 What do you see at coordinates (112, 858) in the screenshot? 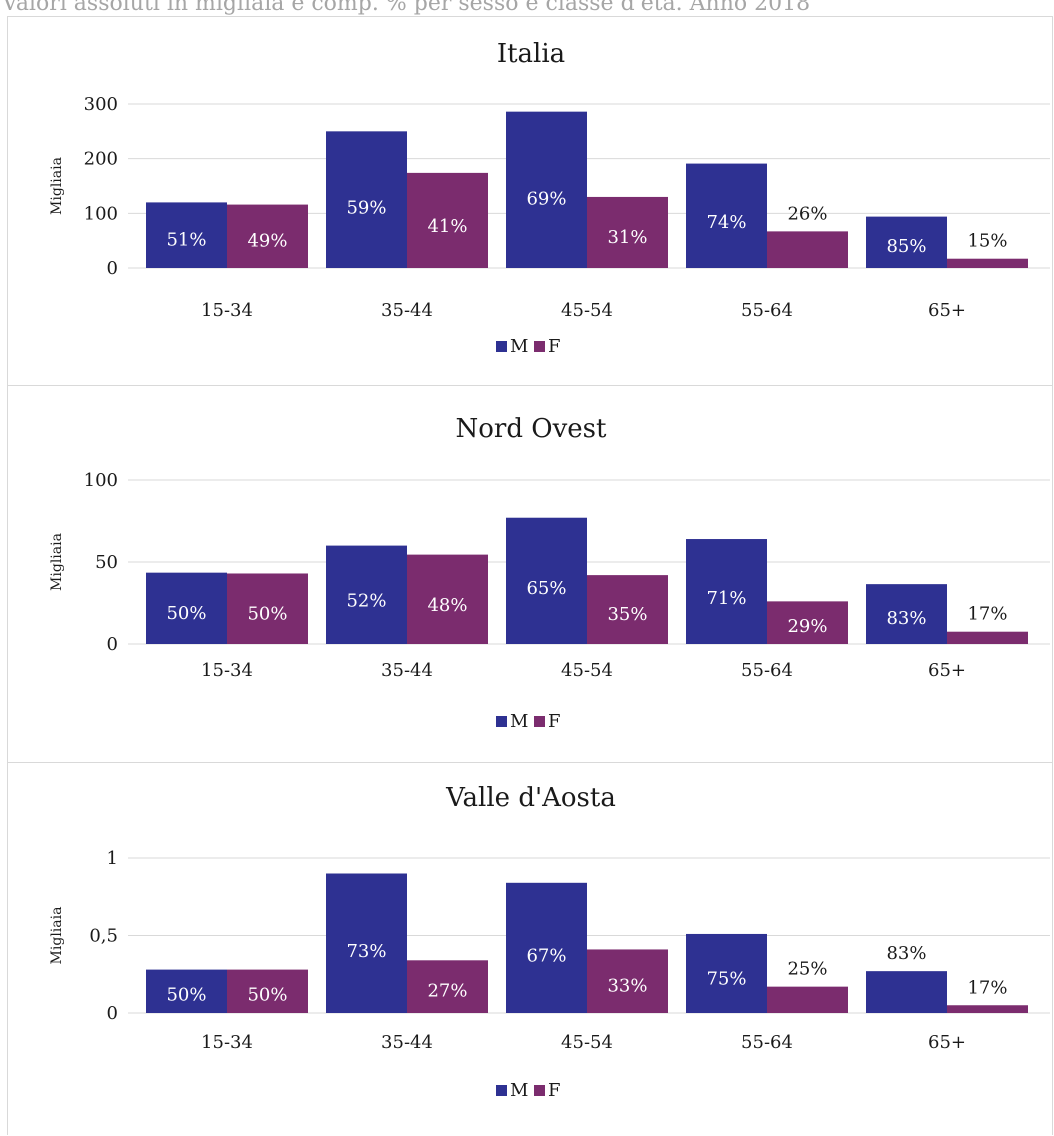
I see `y-tick-label: 1` at bounding box center [112, 858].